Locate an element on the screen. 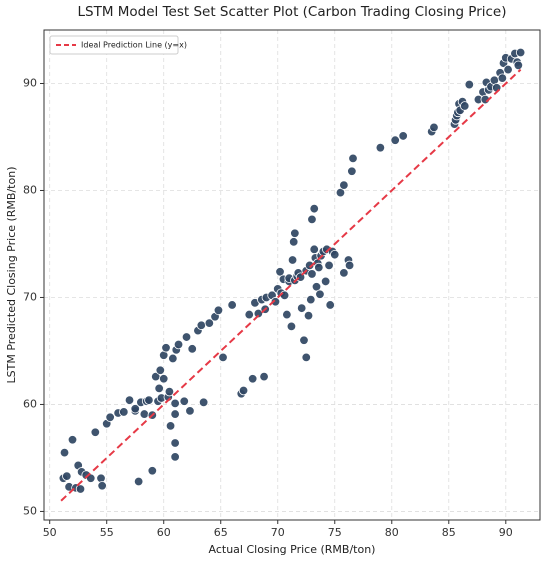 The height and width of the screenshot is (561, 550). x-tick-label: 70 is located at coordinates (278, 532).